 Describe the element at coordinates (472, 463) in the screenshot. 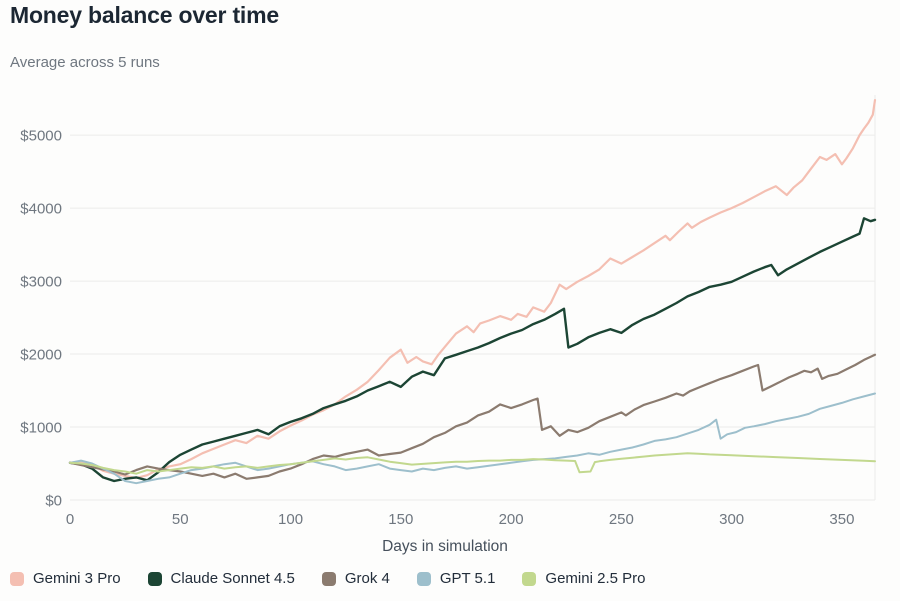

I see `series-line-gemini-2-5-pro` at that location.